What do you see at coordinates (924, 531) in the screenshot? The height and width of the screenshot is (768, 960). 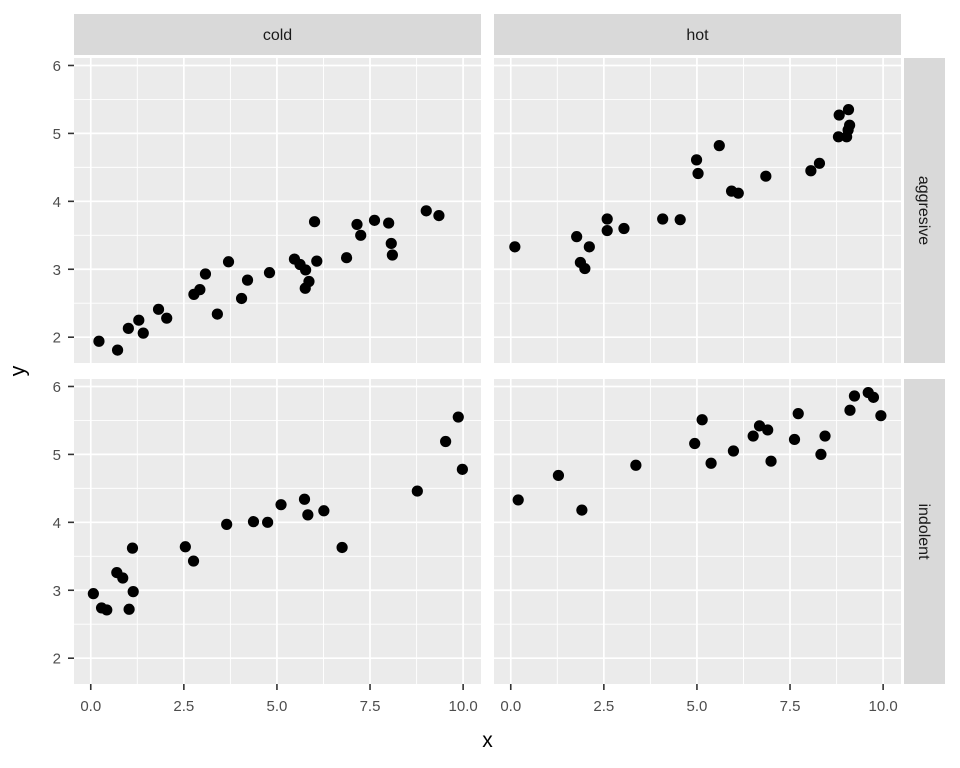 I see `facet-row-strip` at bounding box center [924, 531].